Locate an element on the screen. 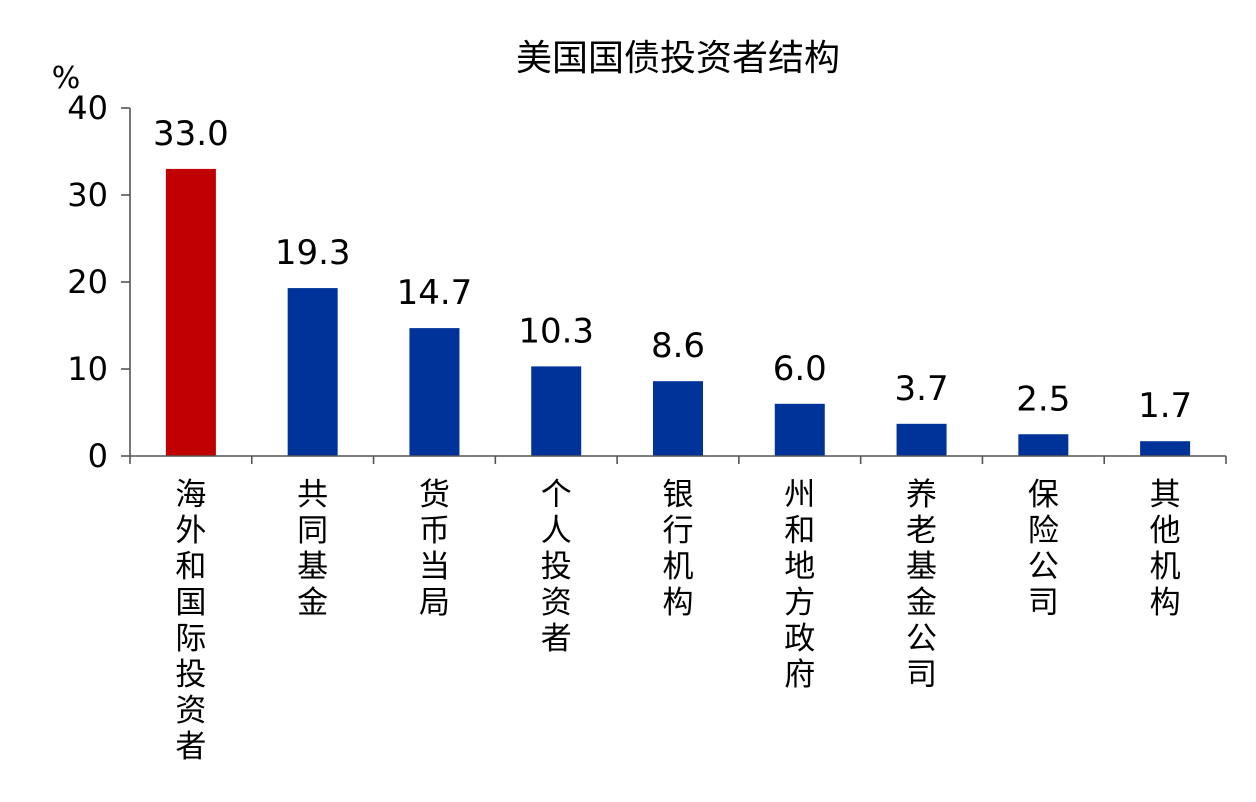 Image resolution: width=1256 pixels, height=802 pixels. data-label: 14.7 is located at coordinates (435, 293).